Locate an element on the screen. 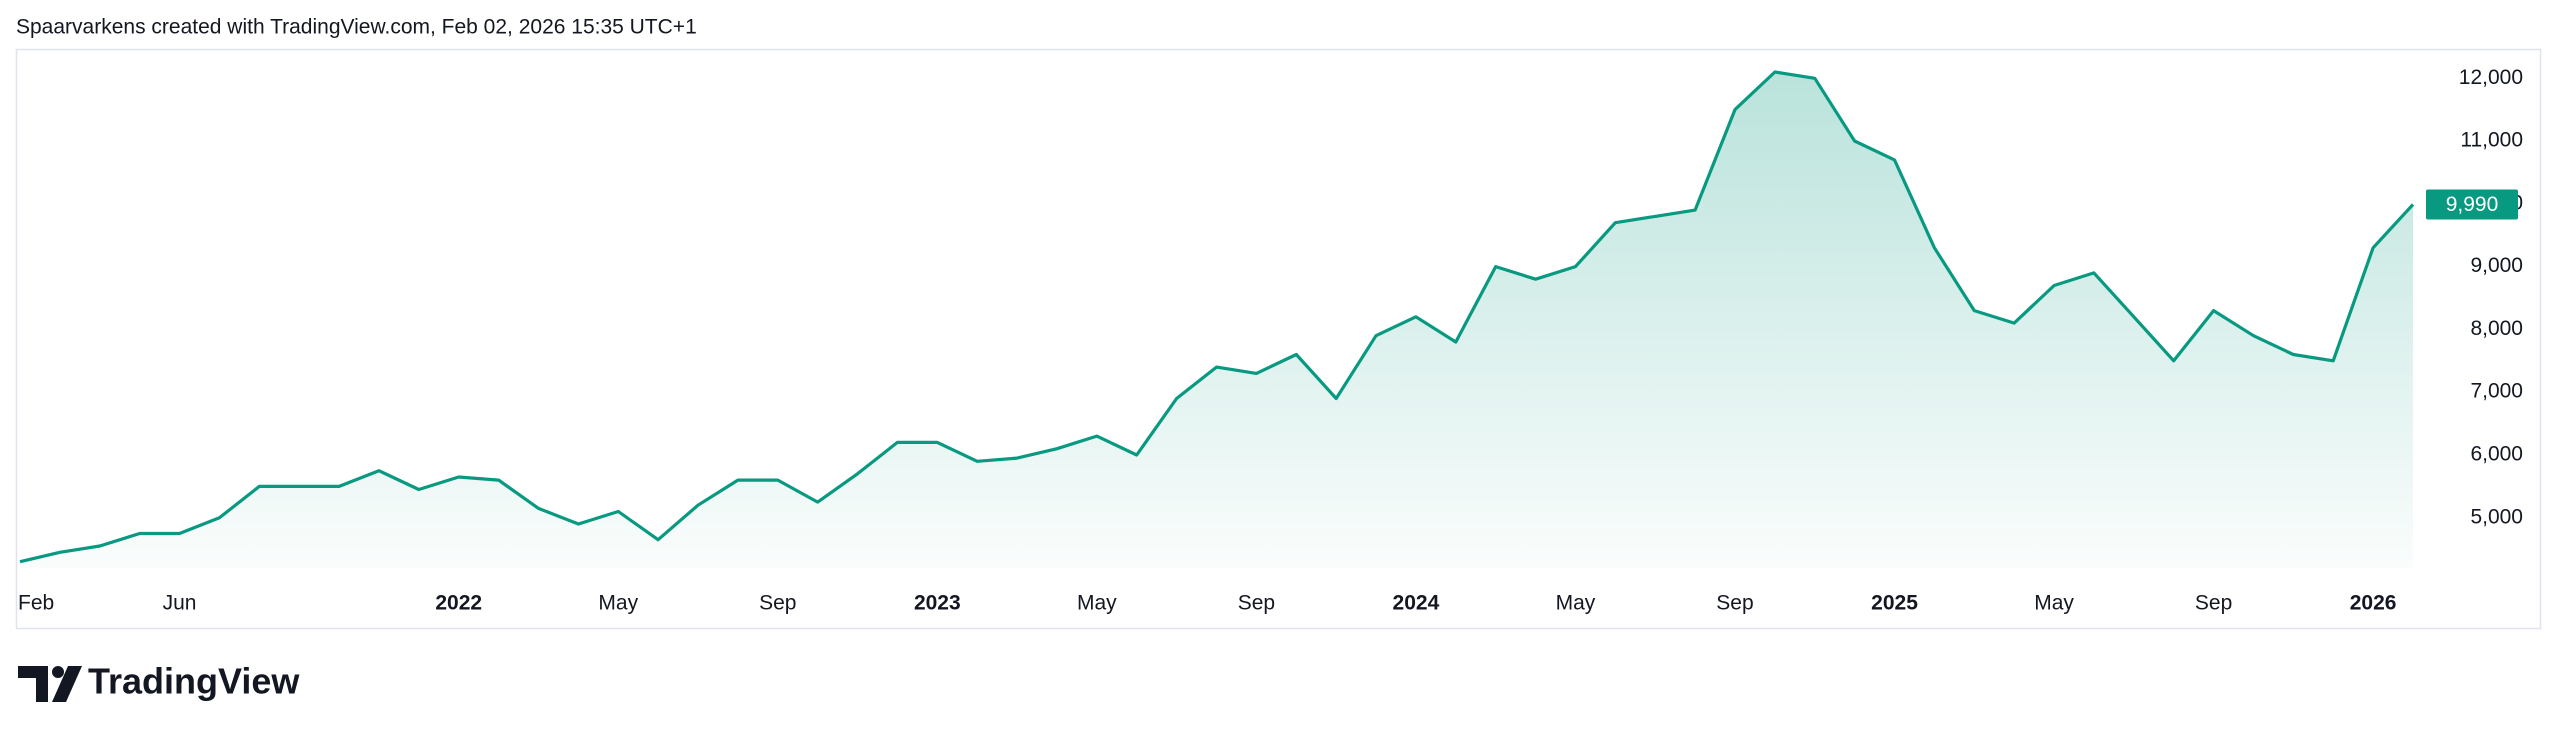 The image size is (2560, 738). logo: TradingView is located at coordinates (159, 681).